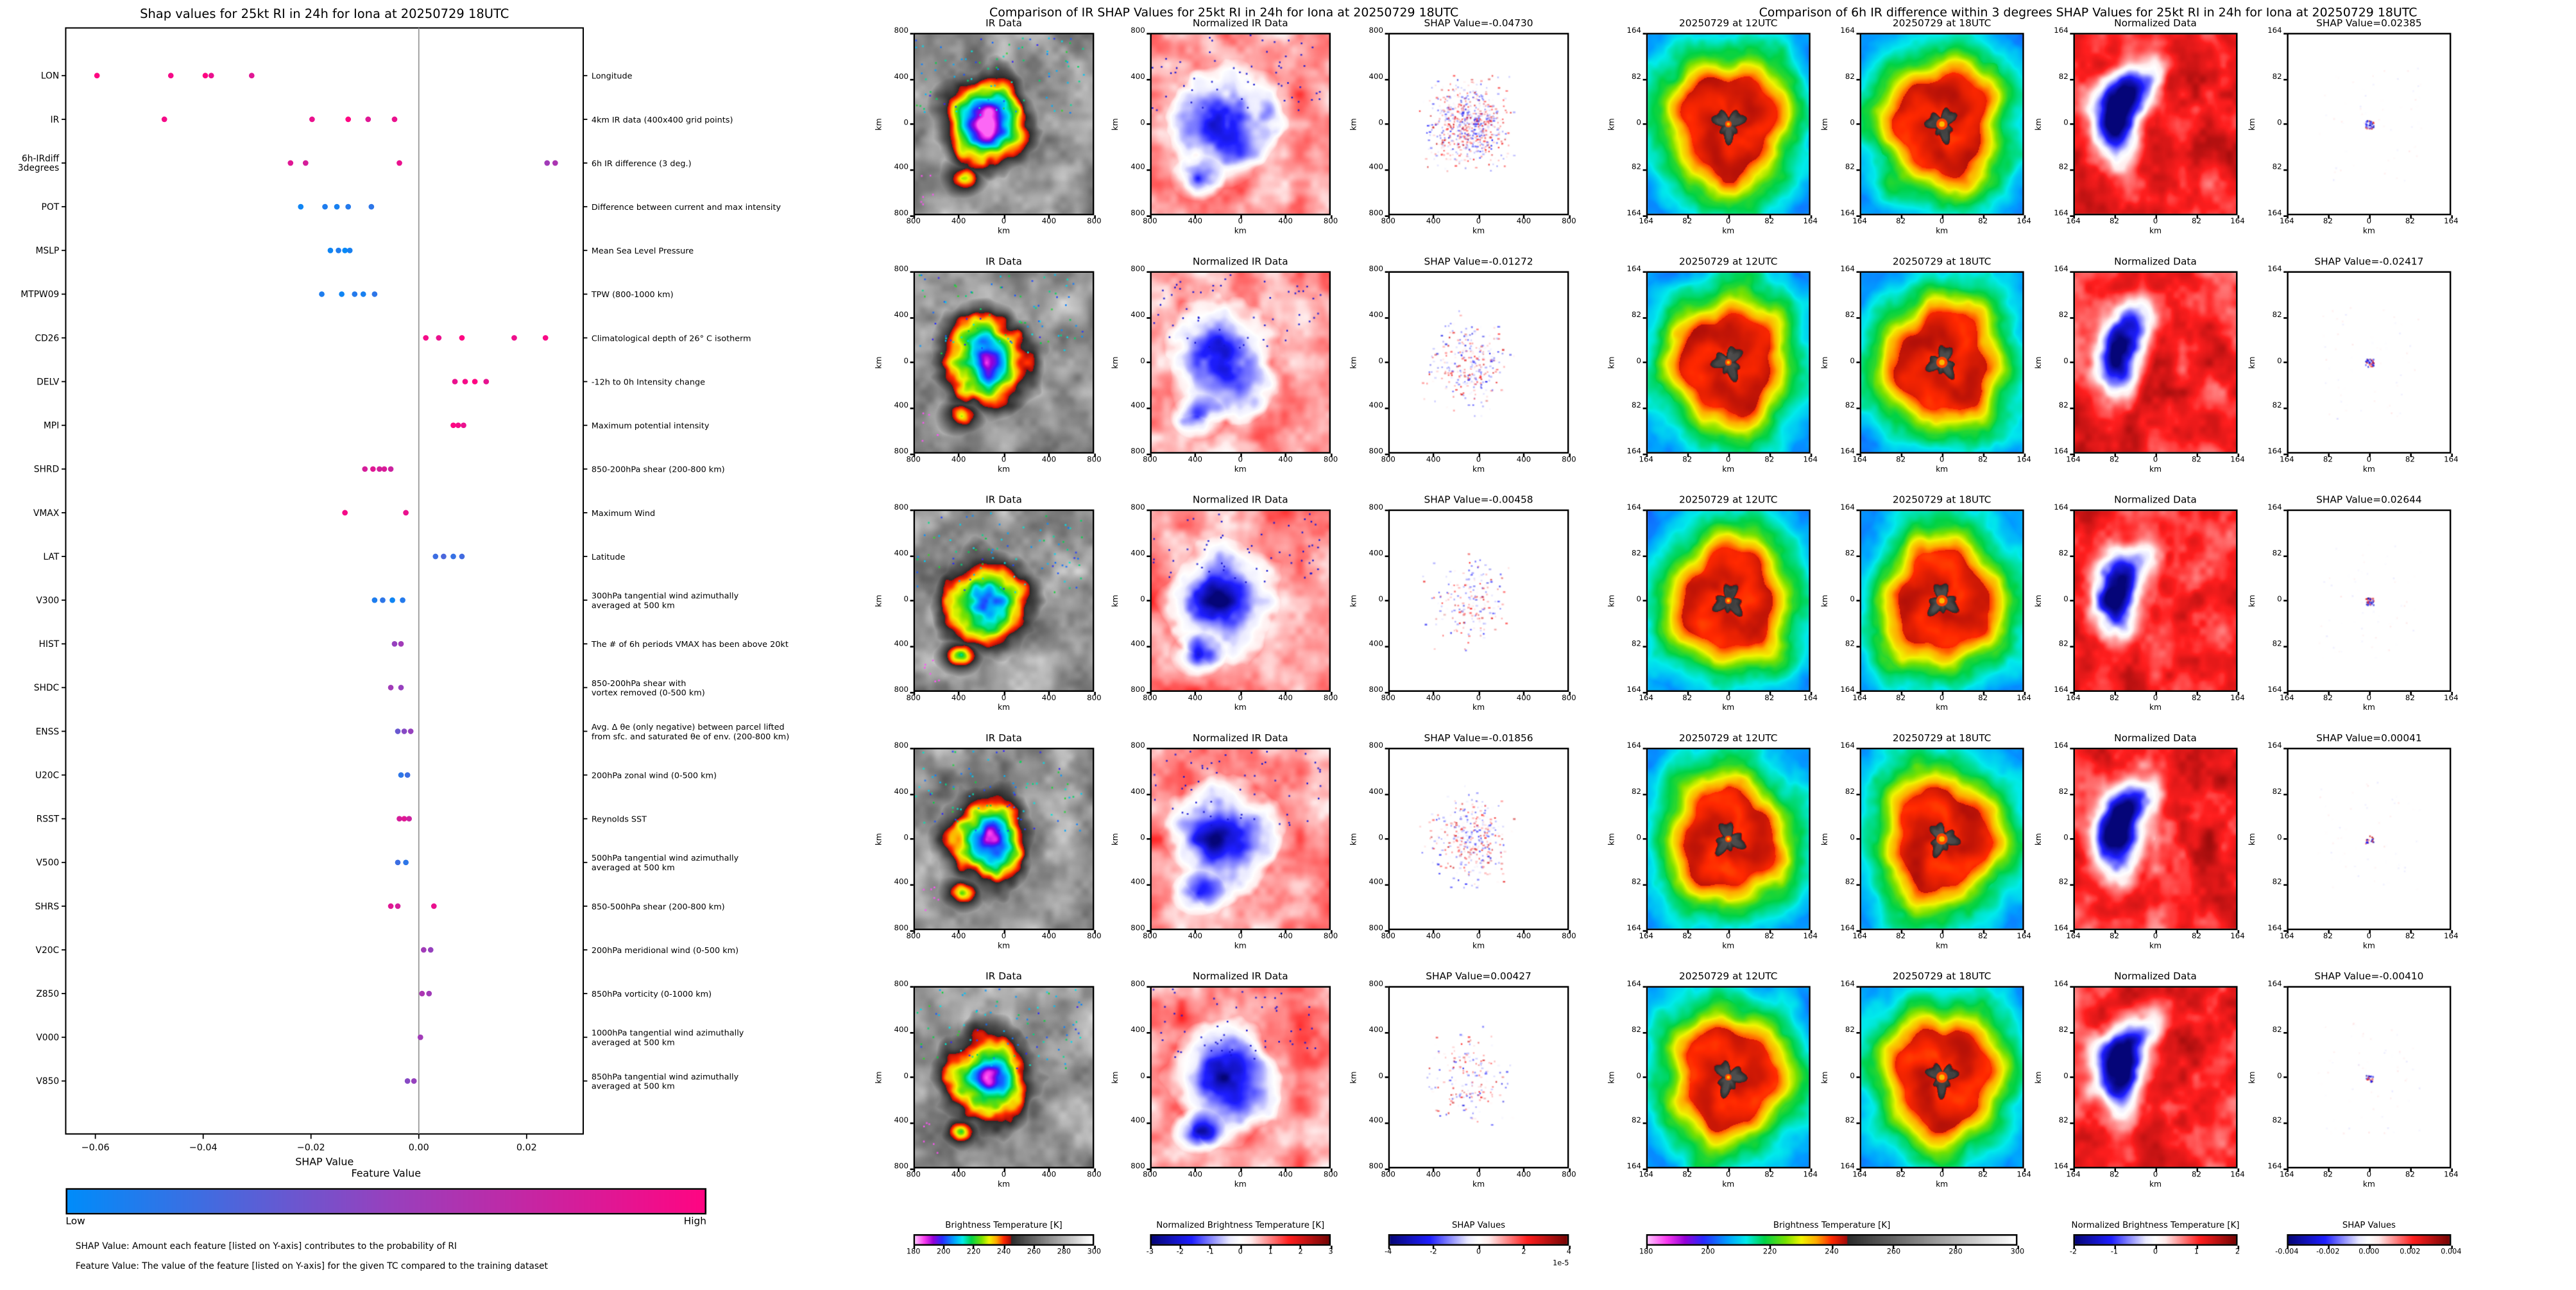 This screenshot has width=2576, height=1290. What do you see at coordinates (1478, 1225) in the screenshot?
I see `colorbar-label: SHAP Values` at bounding box center [1478, 1225].